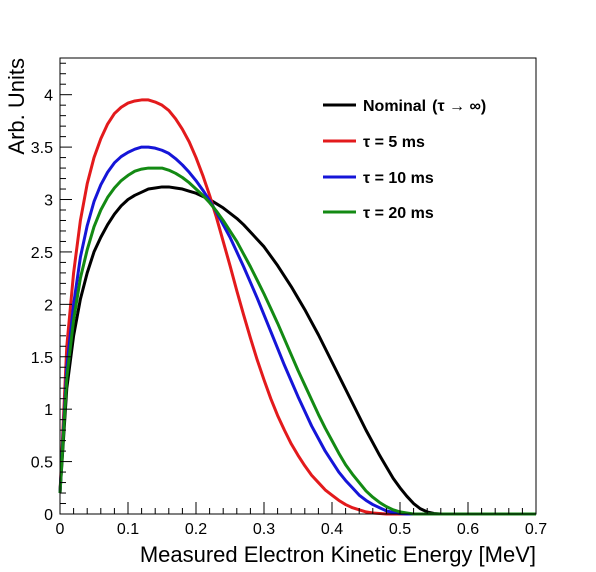  Describe the element at coordinates (42, 148) in the screenshot. I see `y-tick-label: 3.5` at that location.